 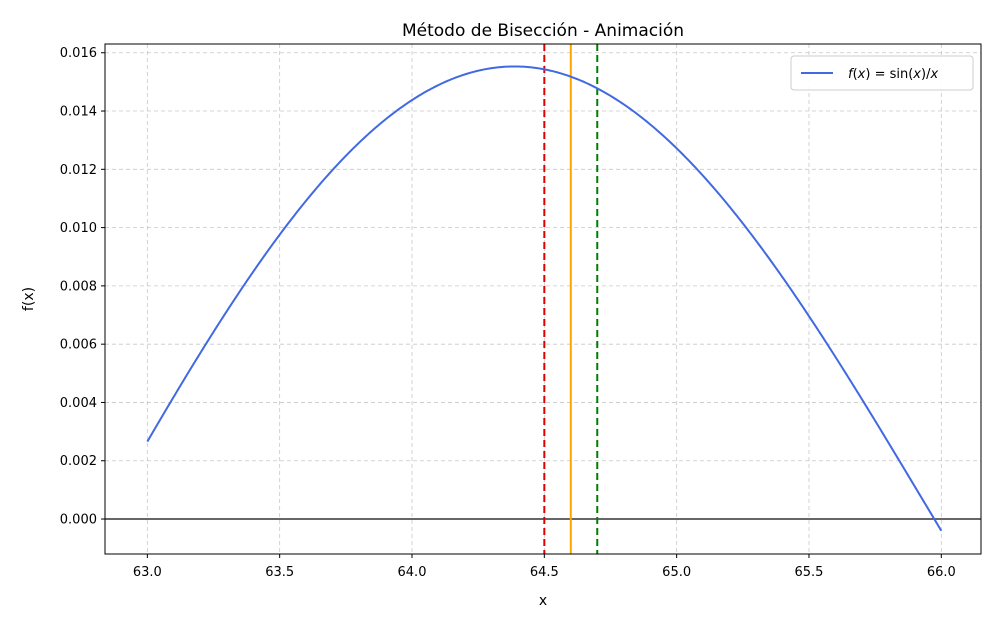 I want to click on legend-label-x1: x, so click(x=861, y=74).